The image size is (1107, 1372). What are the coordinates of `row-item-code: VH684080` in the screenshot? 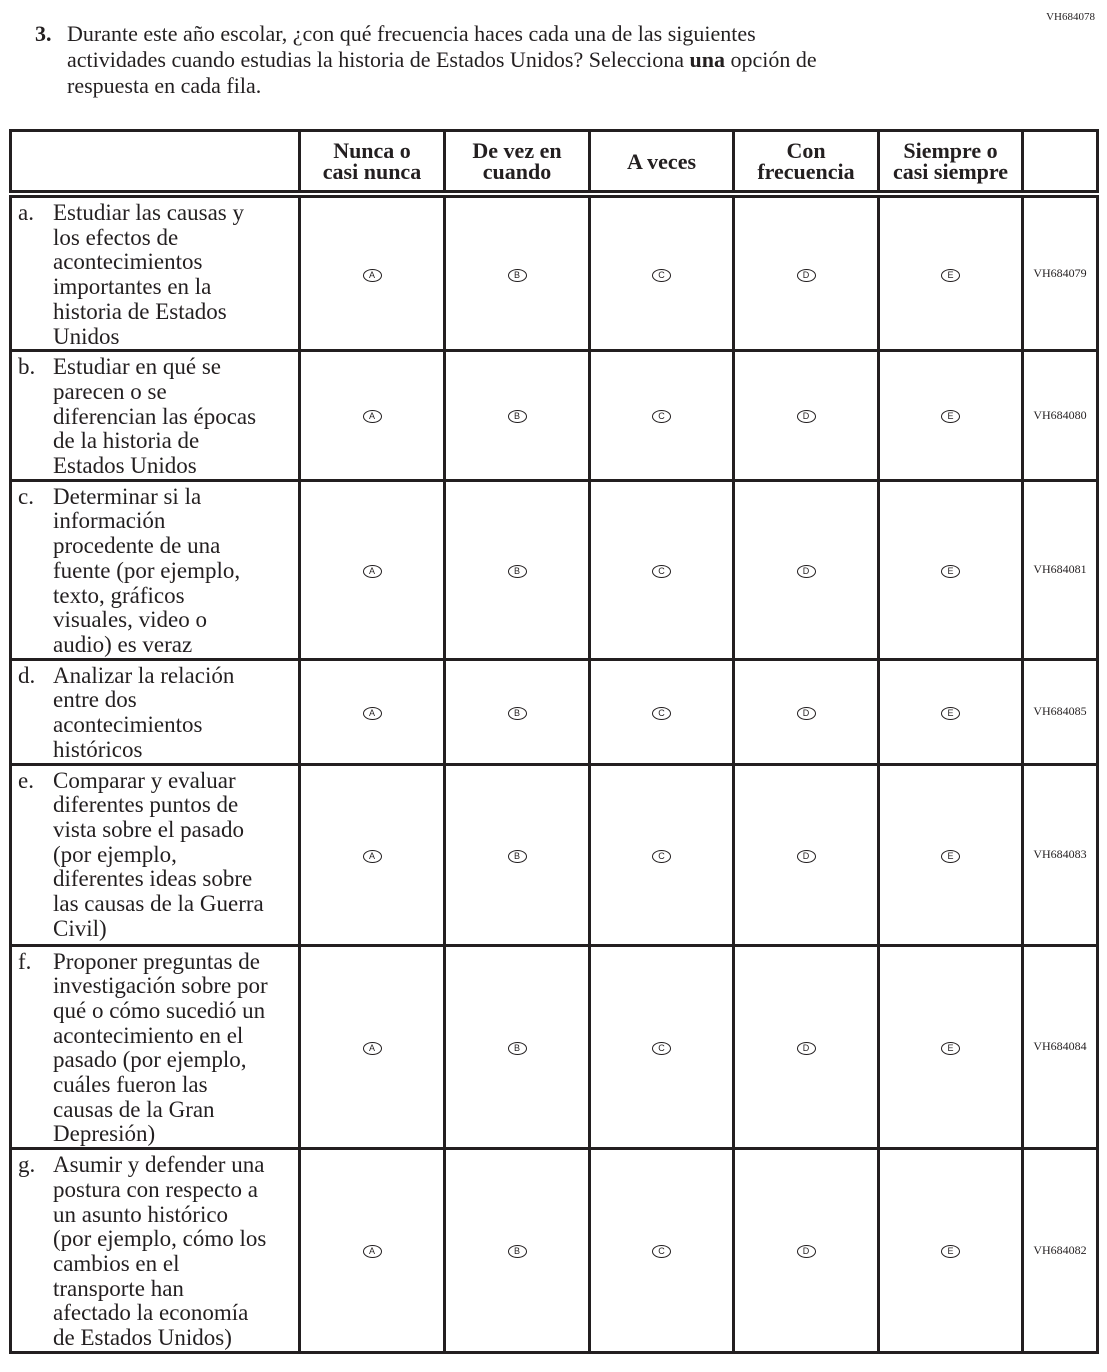 It's located at (1060, 415).